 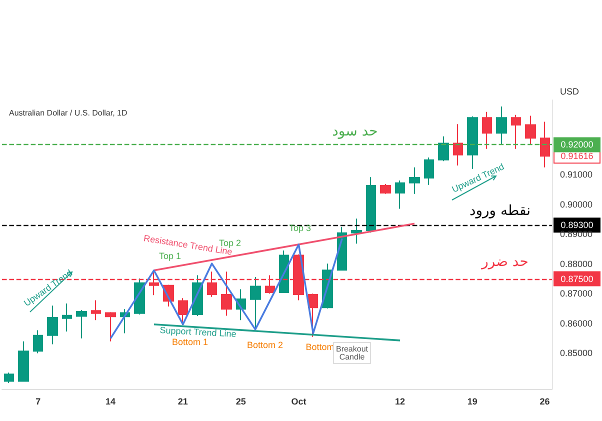 What do you see at coordinates (38, 401) in the screenshot?
I see `x-tick-label: 7` at bounding box center [38, 401].